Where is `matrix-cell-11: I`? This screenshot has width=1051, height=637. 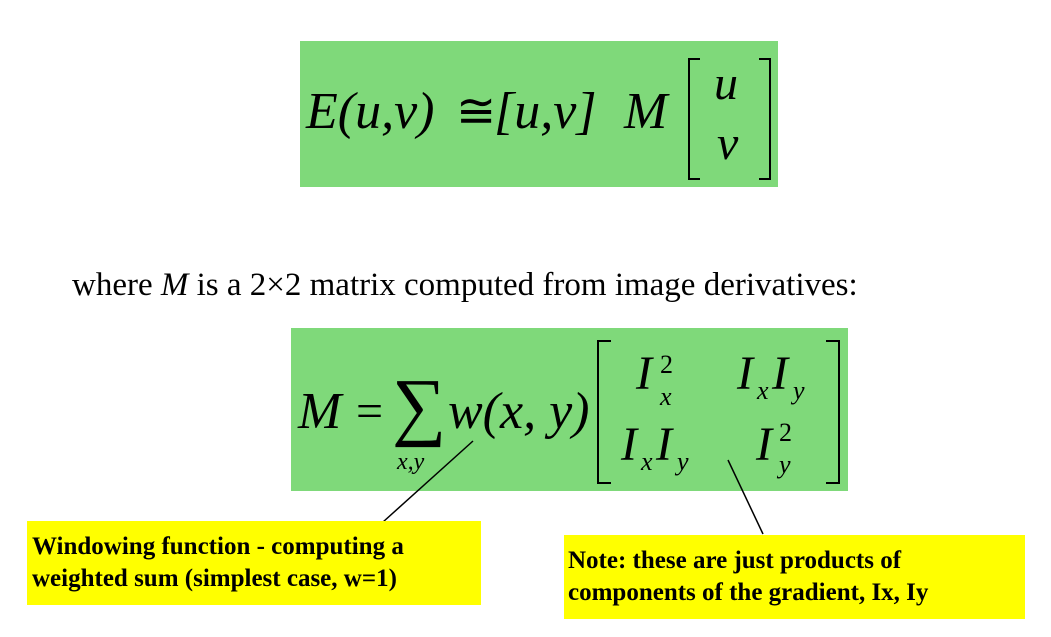
matrix-cell-11: I is located at coordinates (644, 374).